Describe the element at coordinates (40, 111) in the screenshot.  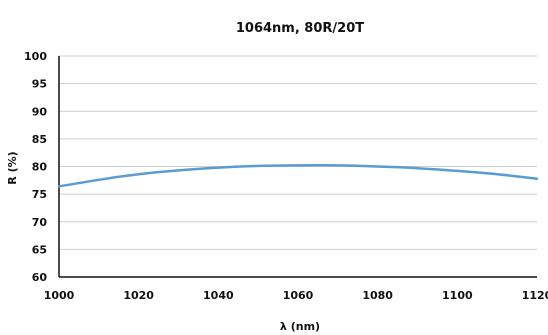
I see `y-tick-label-90: 90` at that location.